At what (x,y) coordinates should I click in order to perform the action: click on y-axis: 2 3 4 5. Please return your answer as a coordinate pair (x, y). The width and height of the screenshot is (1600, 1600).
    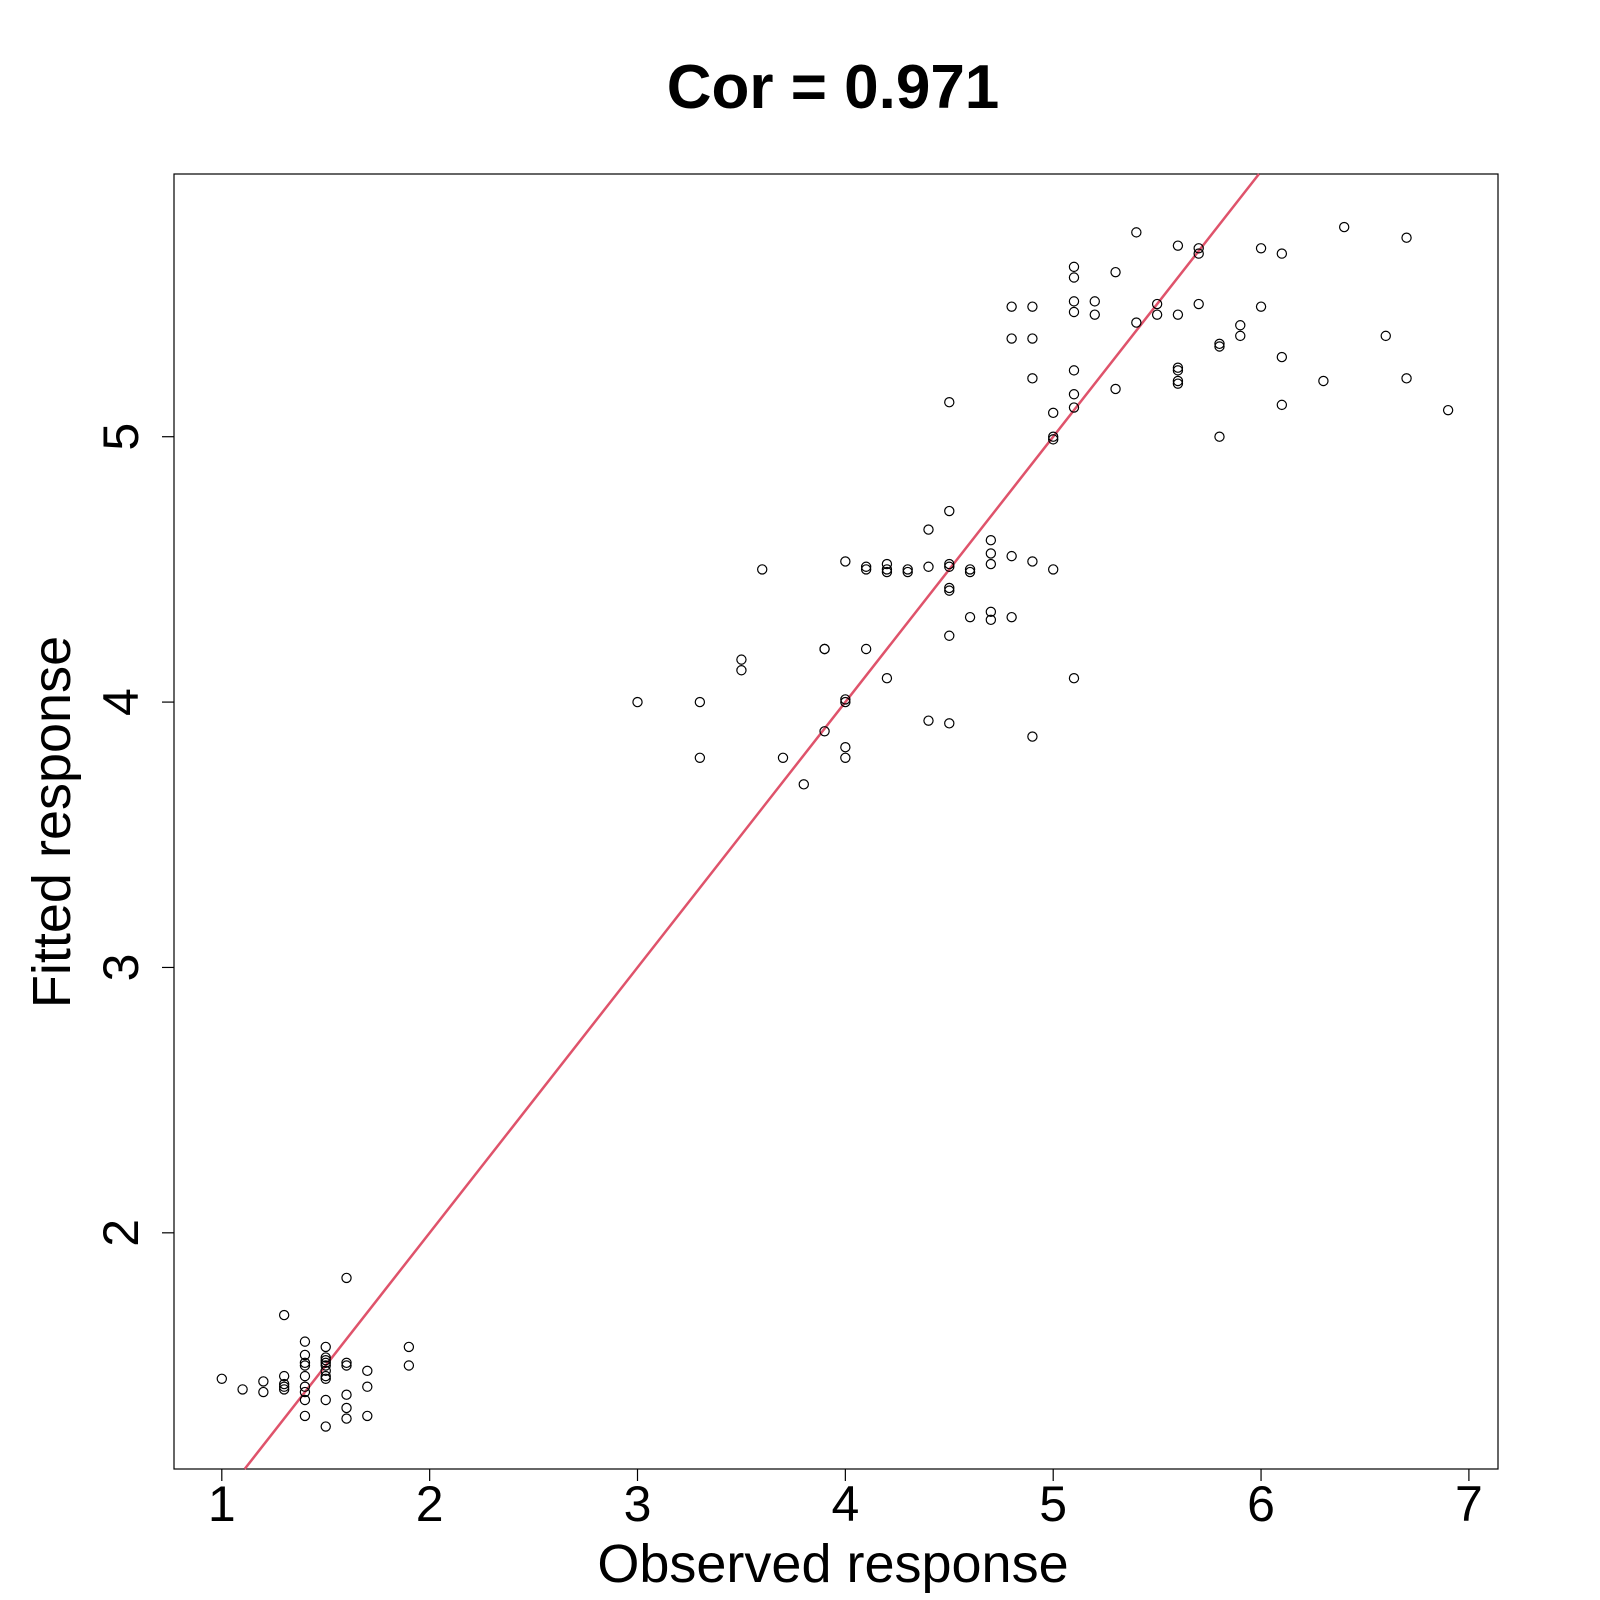
    Looking at the image, I should click on (133, 835).